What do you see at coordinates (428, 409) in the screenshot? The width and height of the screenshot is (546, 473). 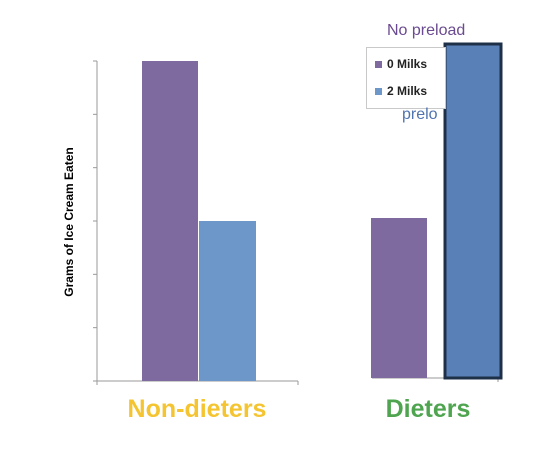 I see `category-label-dieters: Dieters` at bounding box center [428, 409].